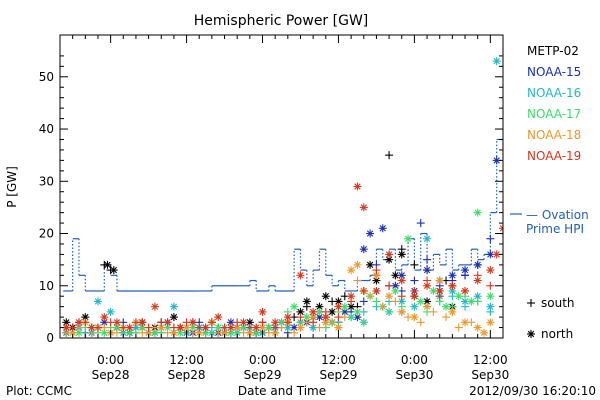  I want to click on y-tick-label: 0, so click(50, 338).